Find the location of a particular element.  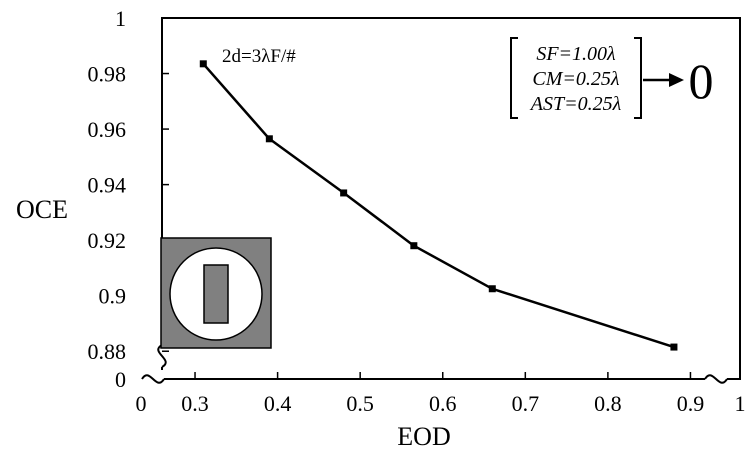

parameter-box: SF=1.00λ CM=0.25λ AST=0.25λ is located at coordinates (576, 78).